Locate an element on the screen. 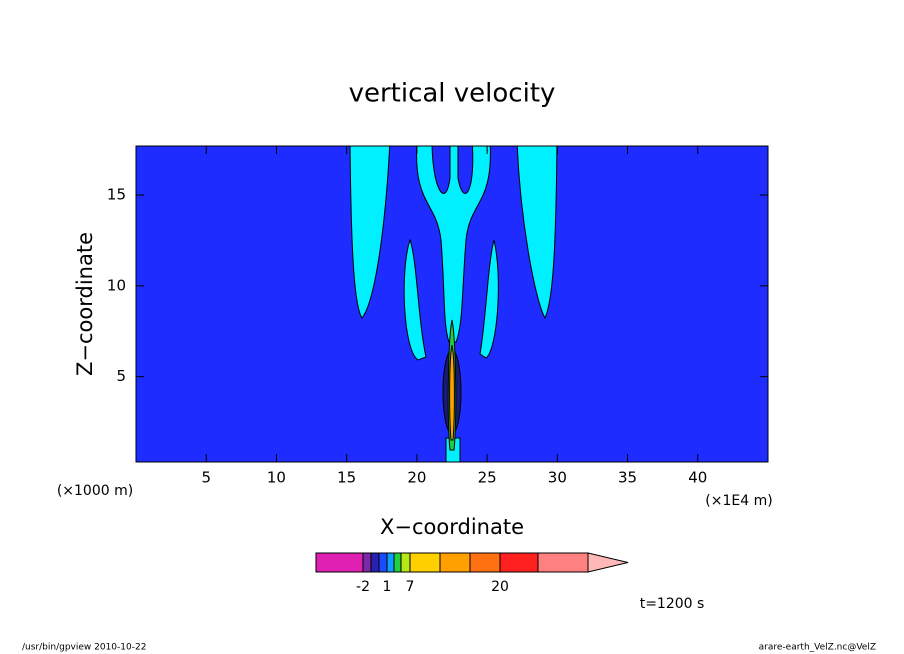  x-tick-label: 15 is located at coordinates (346, 478).